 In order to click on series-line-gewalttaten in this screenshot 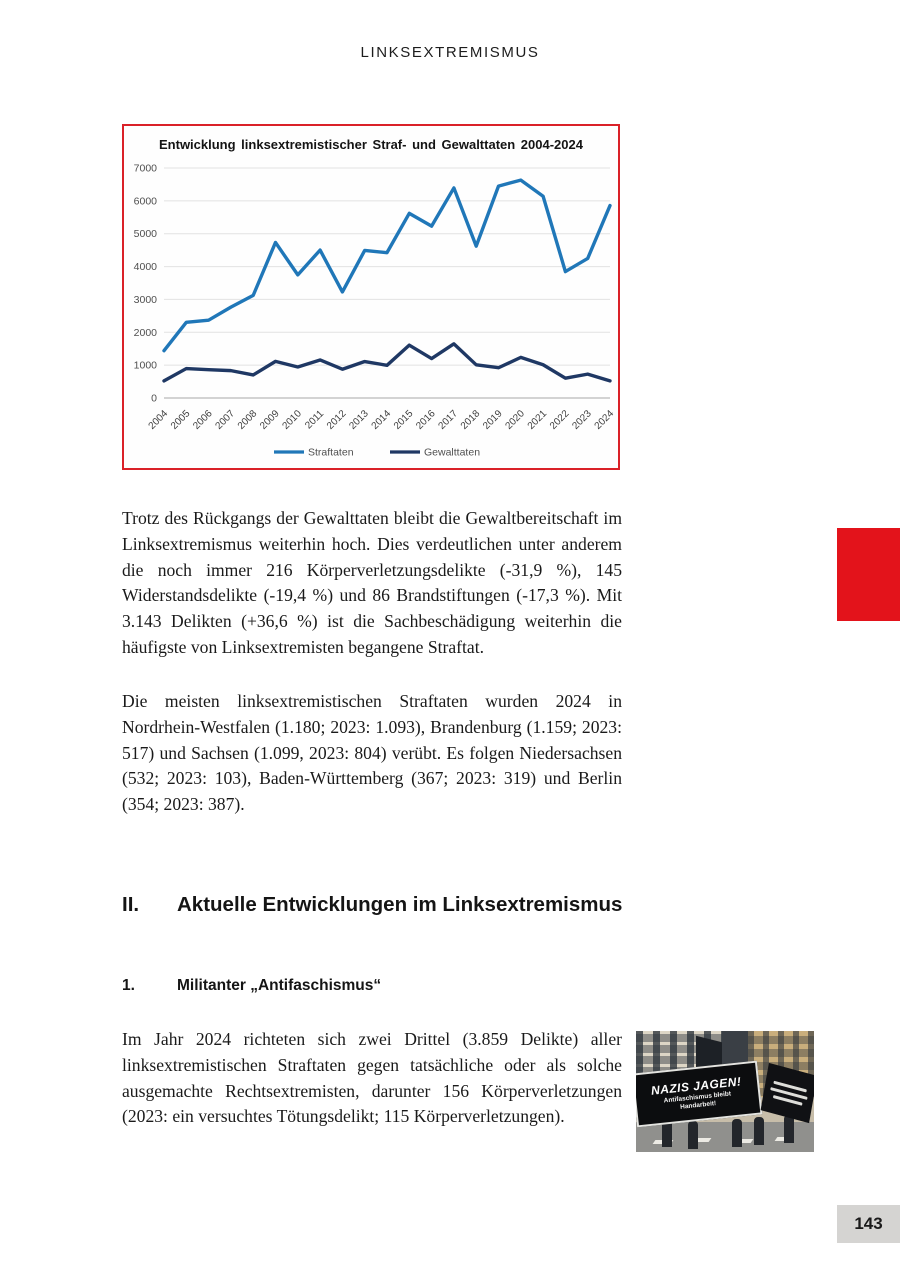, I will do `click(387, 362)`.